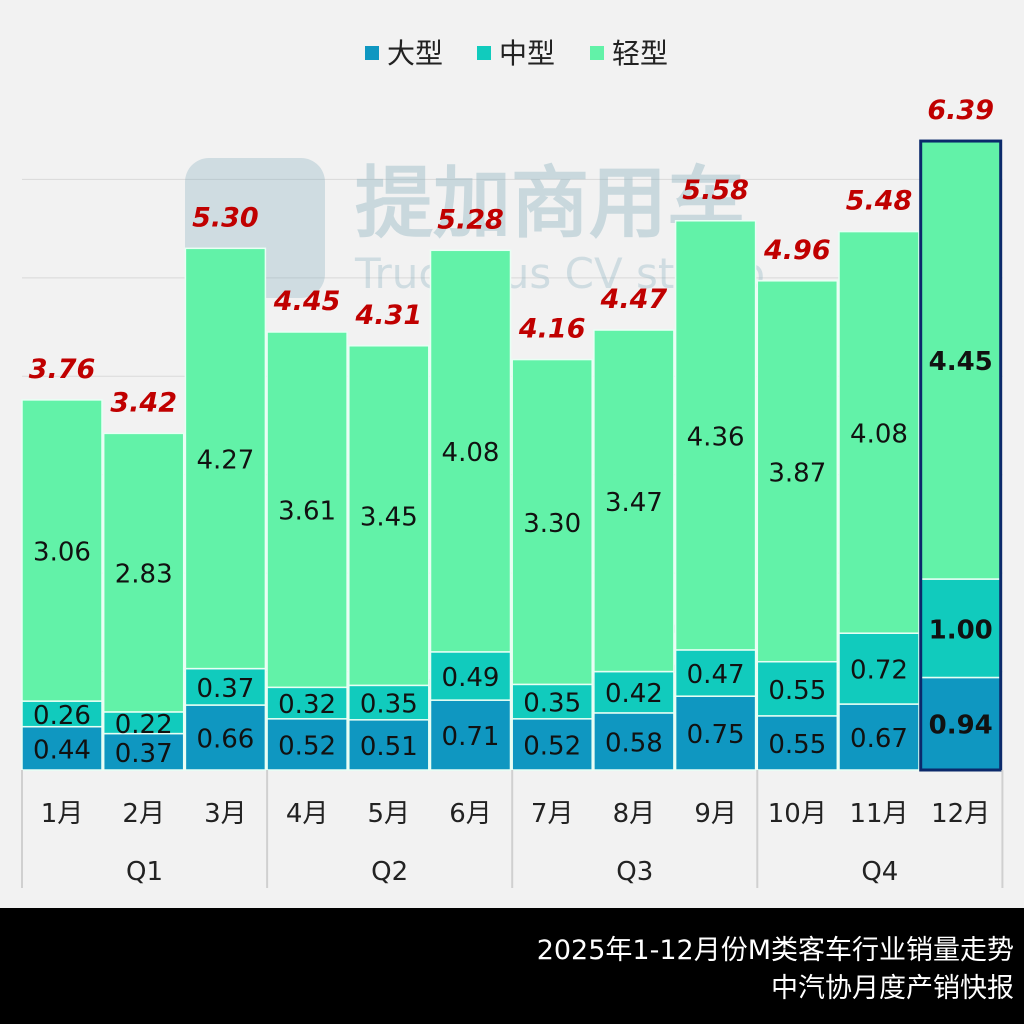  I want to click on legend-swatch-中型, so click(484, 53).